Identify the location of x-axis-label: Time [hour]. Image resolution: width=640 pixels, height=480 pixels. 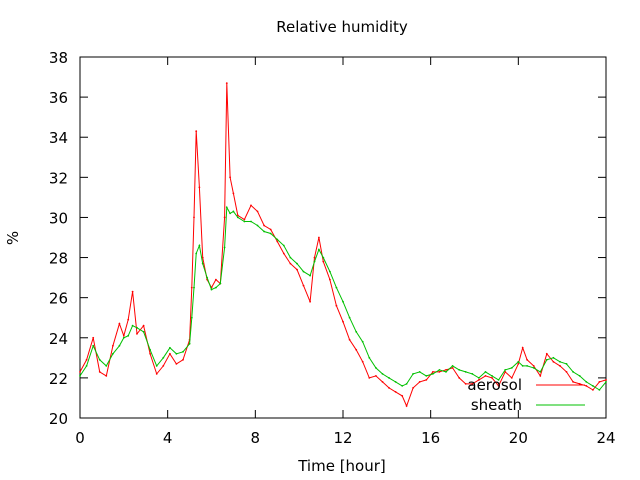
(341, 466).